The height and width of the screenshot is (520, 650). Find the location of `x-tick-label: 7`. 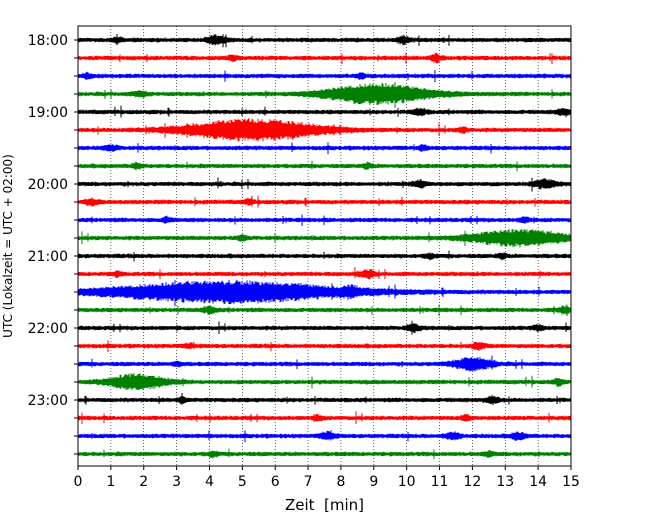

x-tick-label: 7 is located at coordinates (308, 482).